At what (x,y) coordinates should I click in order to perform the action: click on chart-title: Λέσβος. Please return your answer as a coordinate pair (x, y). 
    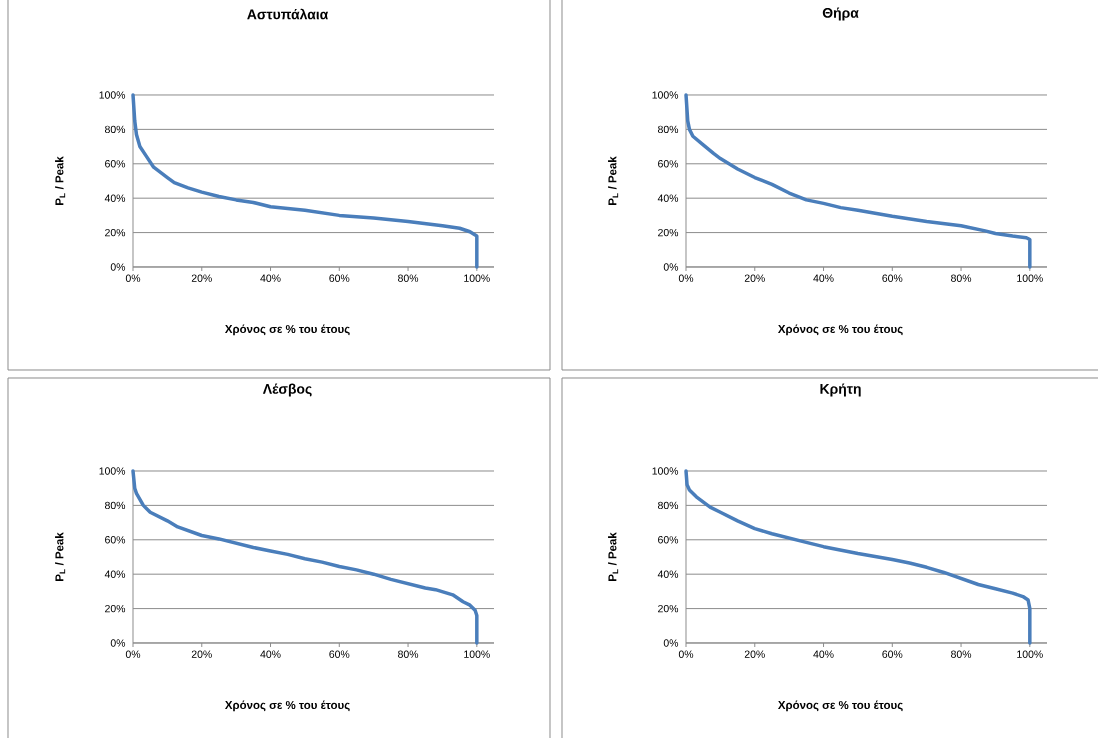
    Looking at the image, I should click on (287, 390).